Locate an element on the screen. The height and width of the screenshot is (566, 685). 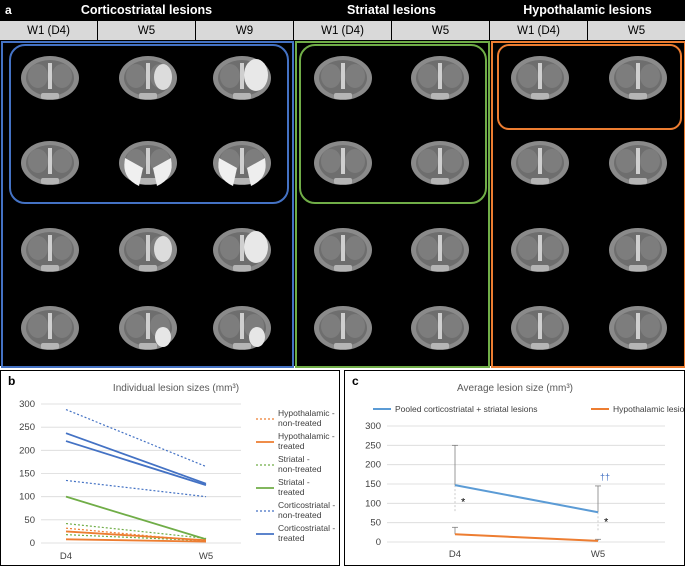
group-header-corticostriatal: Corticostriatal lesions is located at coordinates (146, 10).